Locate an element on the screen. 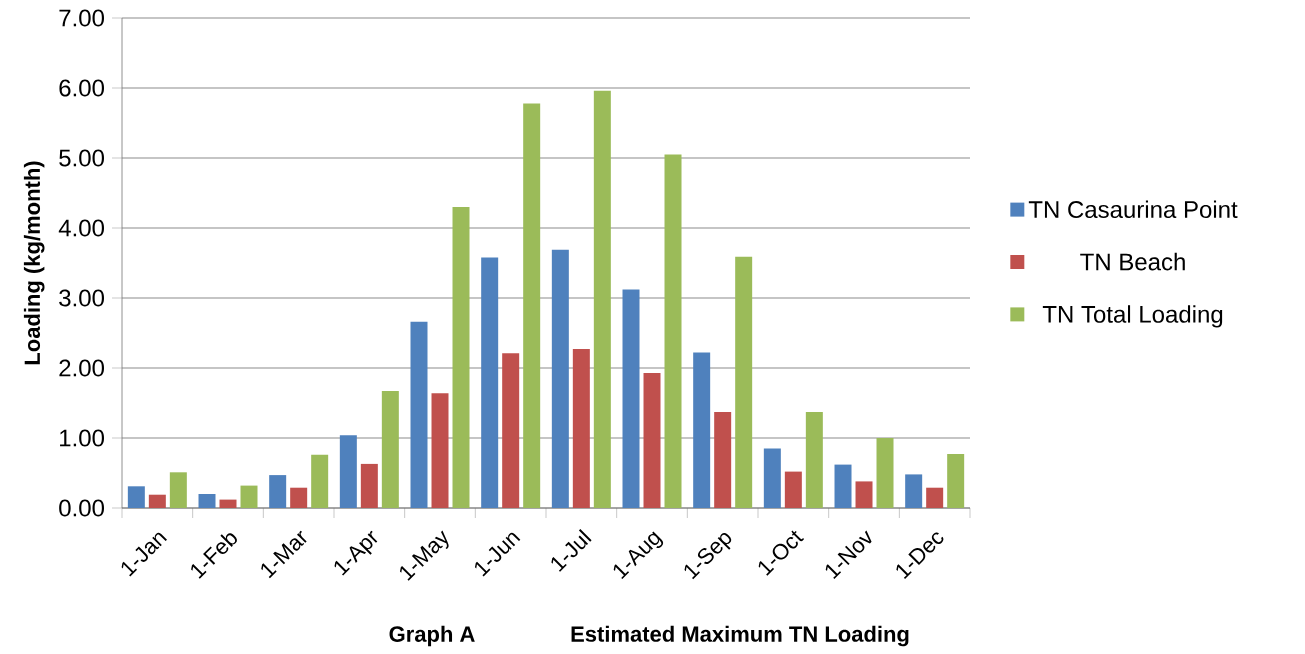  y-tick-label: 1.00 is located at coordinates (82, 438).